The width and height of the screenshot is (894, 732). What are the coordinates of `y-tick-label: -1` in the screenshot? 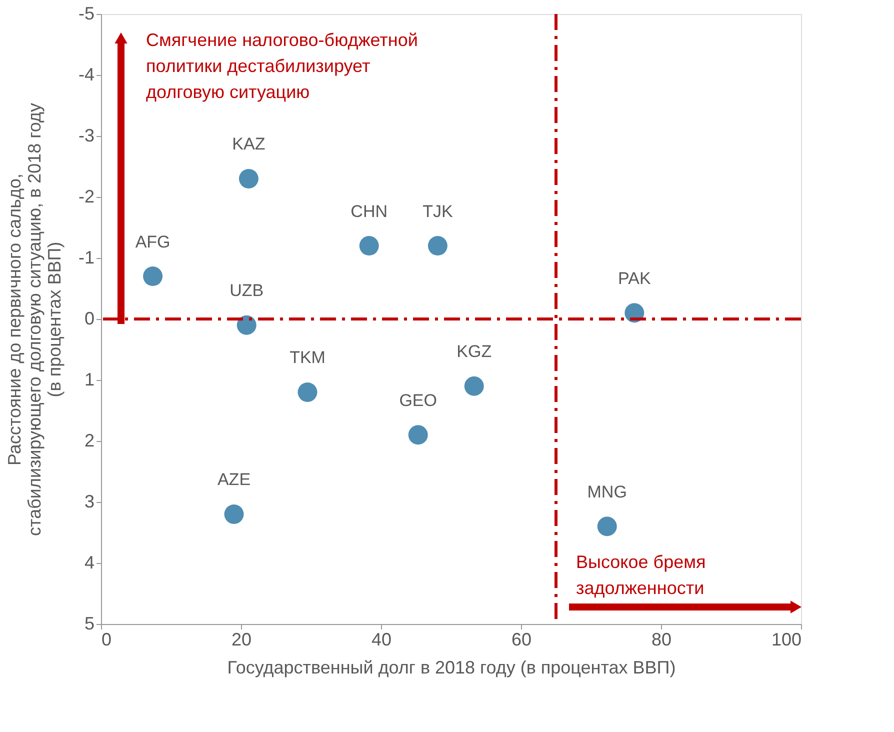 It's located at (86, 258).